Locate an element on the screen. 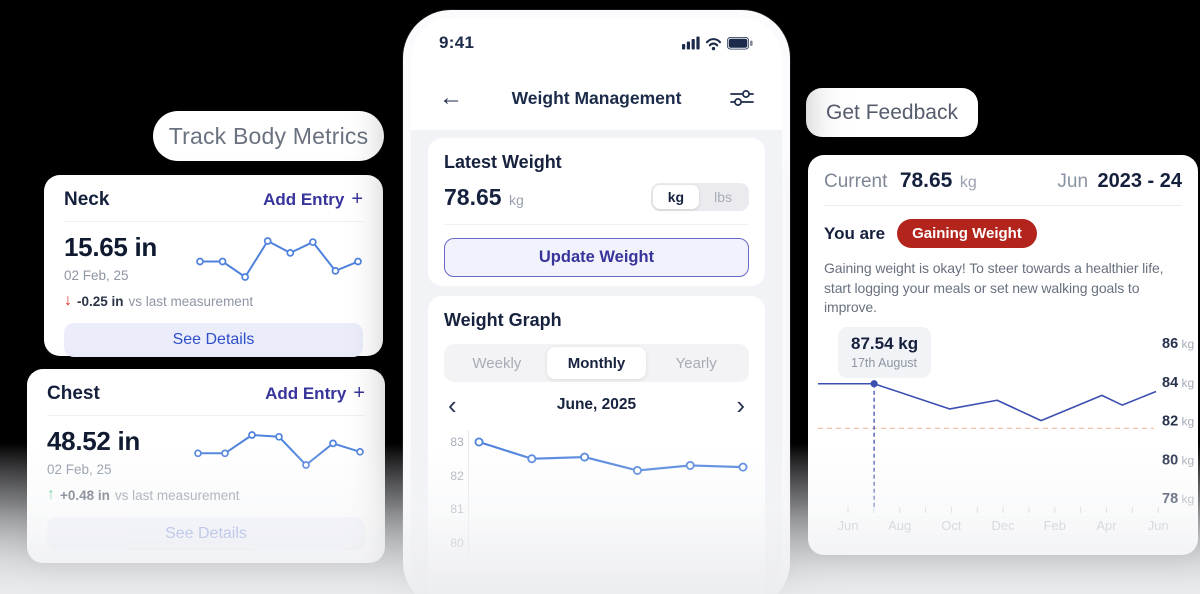 The height and width of the screenshot is (594, 1200). wifi-dot is located at coordinates (713, 48).